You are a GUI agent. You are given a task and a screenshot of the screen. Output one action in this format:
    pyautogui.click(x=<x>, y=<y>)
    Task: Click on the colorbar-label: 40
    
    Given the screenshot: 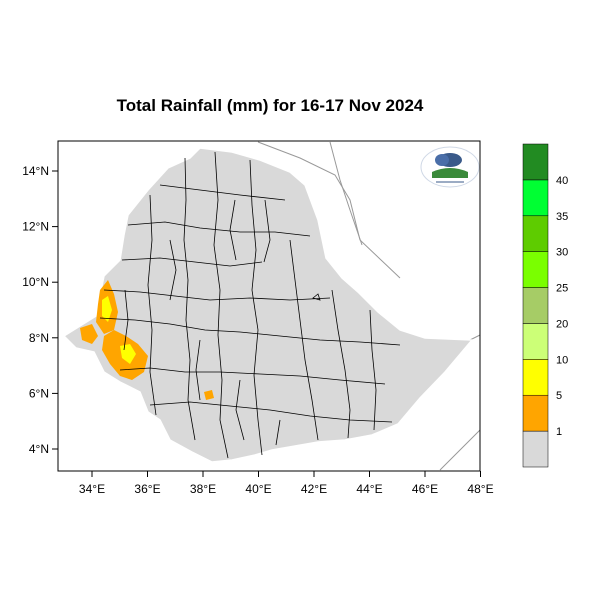 What is the action you would take?
    pyautogui.click(x=562, y=181)
    